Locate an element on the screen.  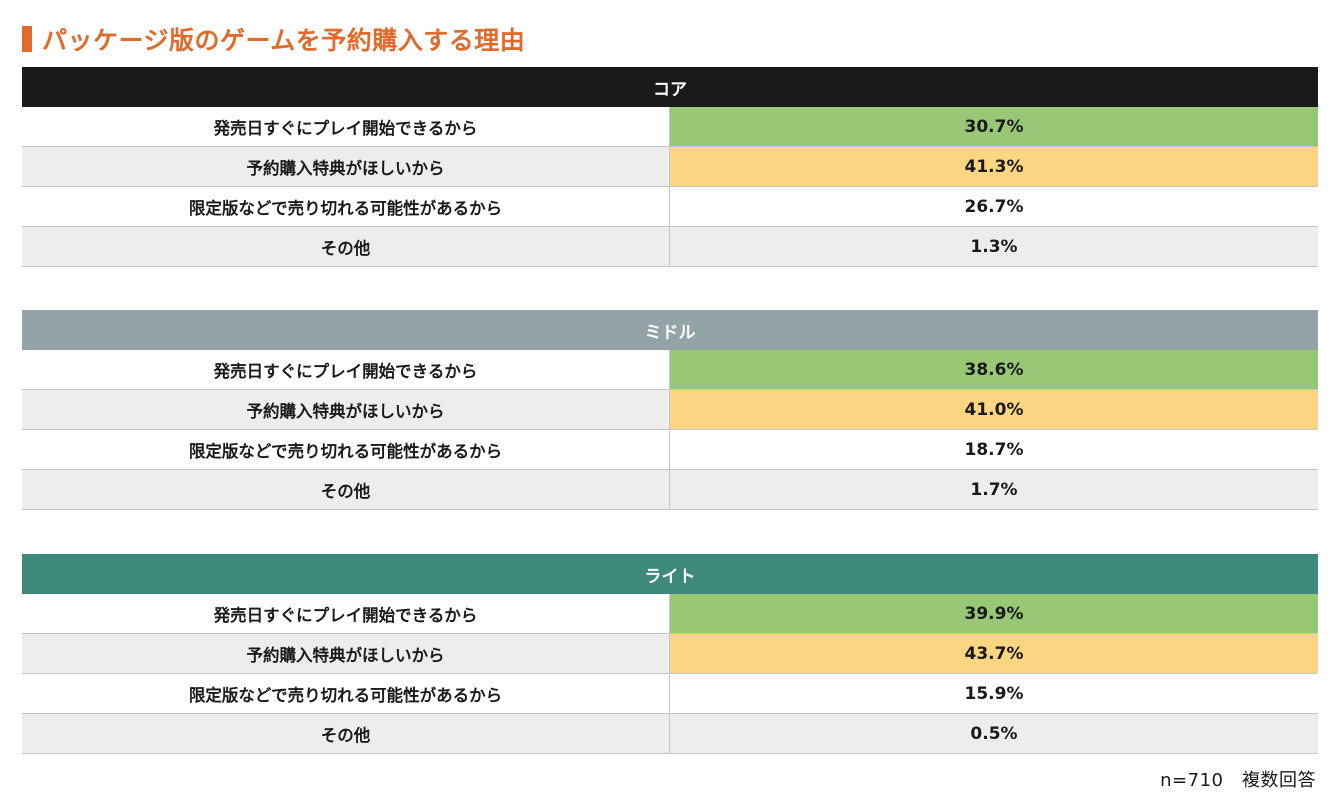
row-value: 1.7% is located at coordinates (994, 489).